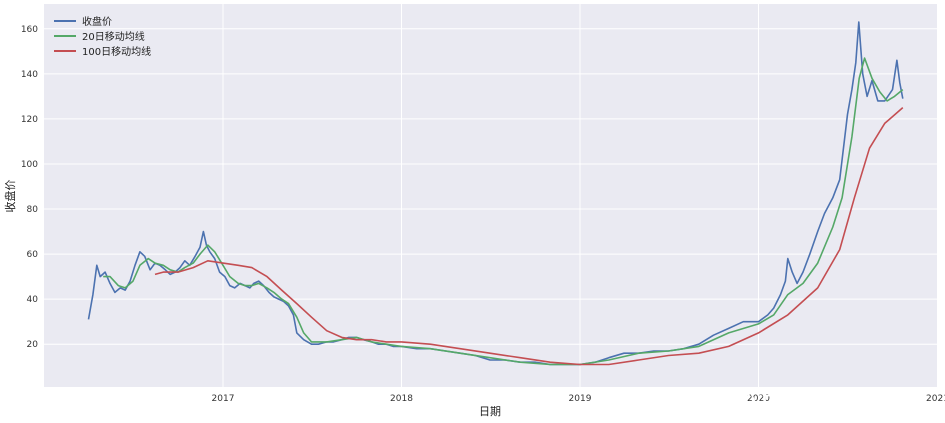 The height and width of the screenshot is (423, 945). What do you see at coordinates (29, 187) in the screenshot?
I see `y-axis-ticks: 20 40 60 80 100 120 140 160` at bounding box center [29, 187].